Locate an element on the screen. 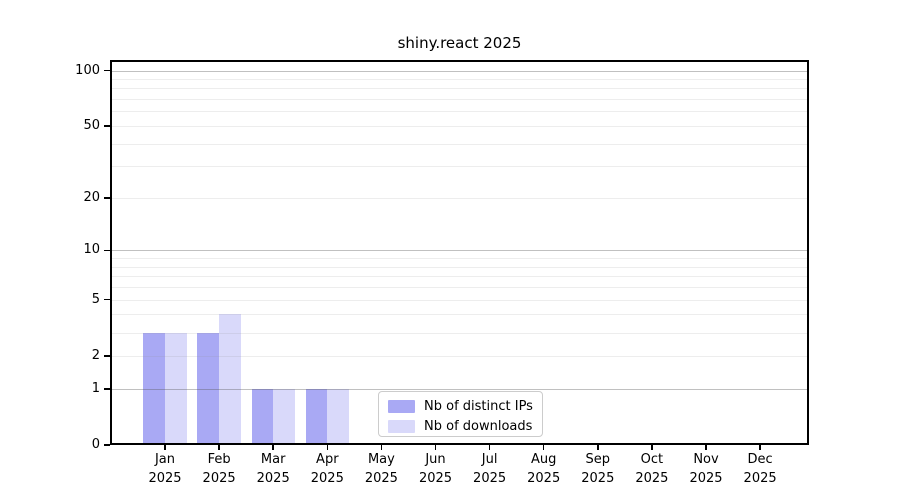 The image size is (900, 500). x-tick-label: Apr 2025 is located at coordinates (327, 469).